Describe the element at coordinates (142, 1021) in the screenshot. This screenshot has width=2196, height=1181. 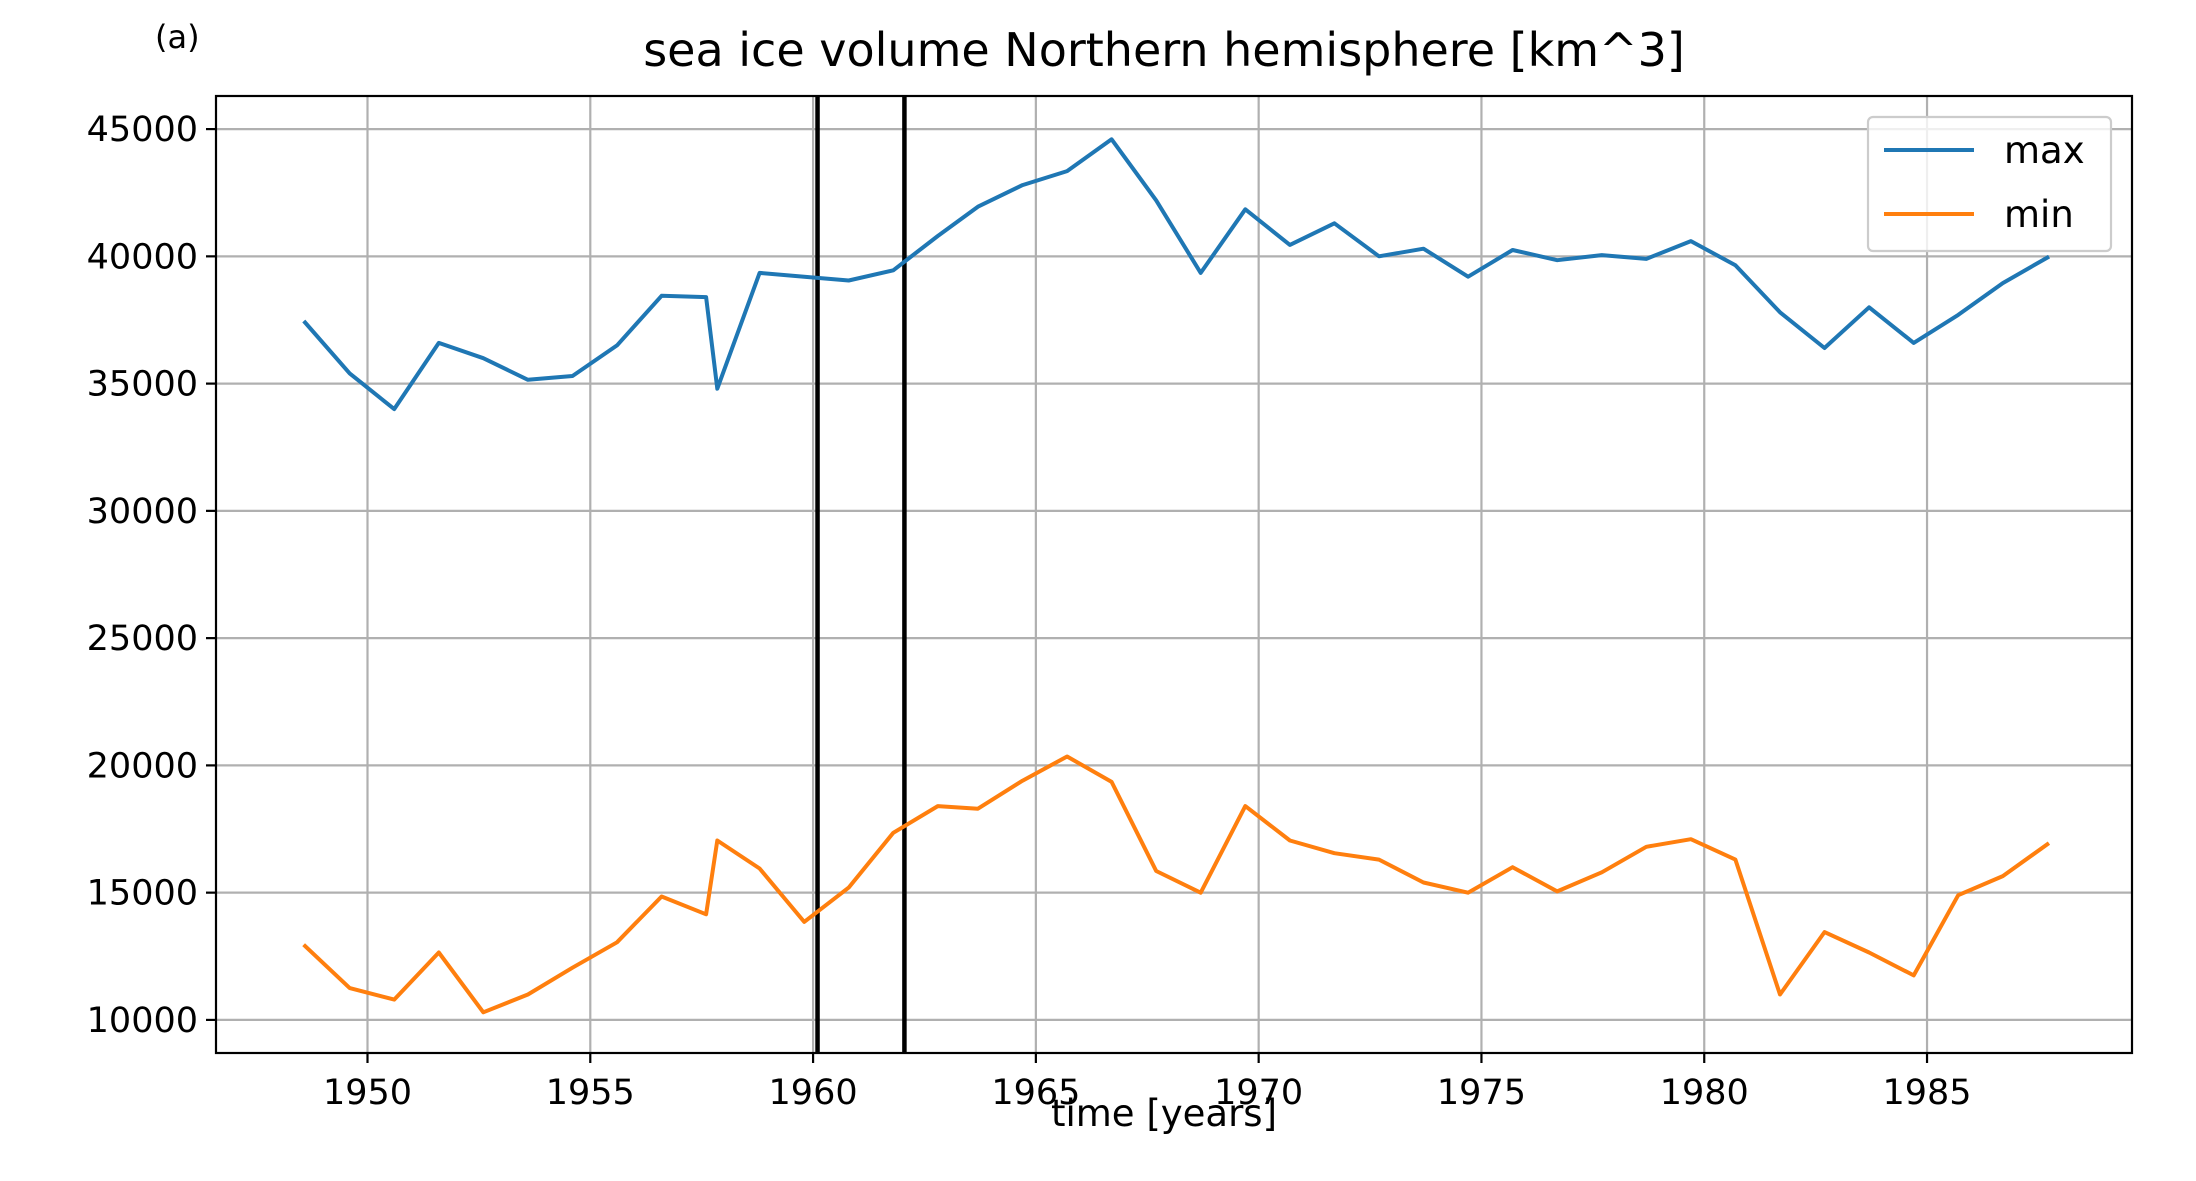
I see `y-tick-label: 10000` at that location.